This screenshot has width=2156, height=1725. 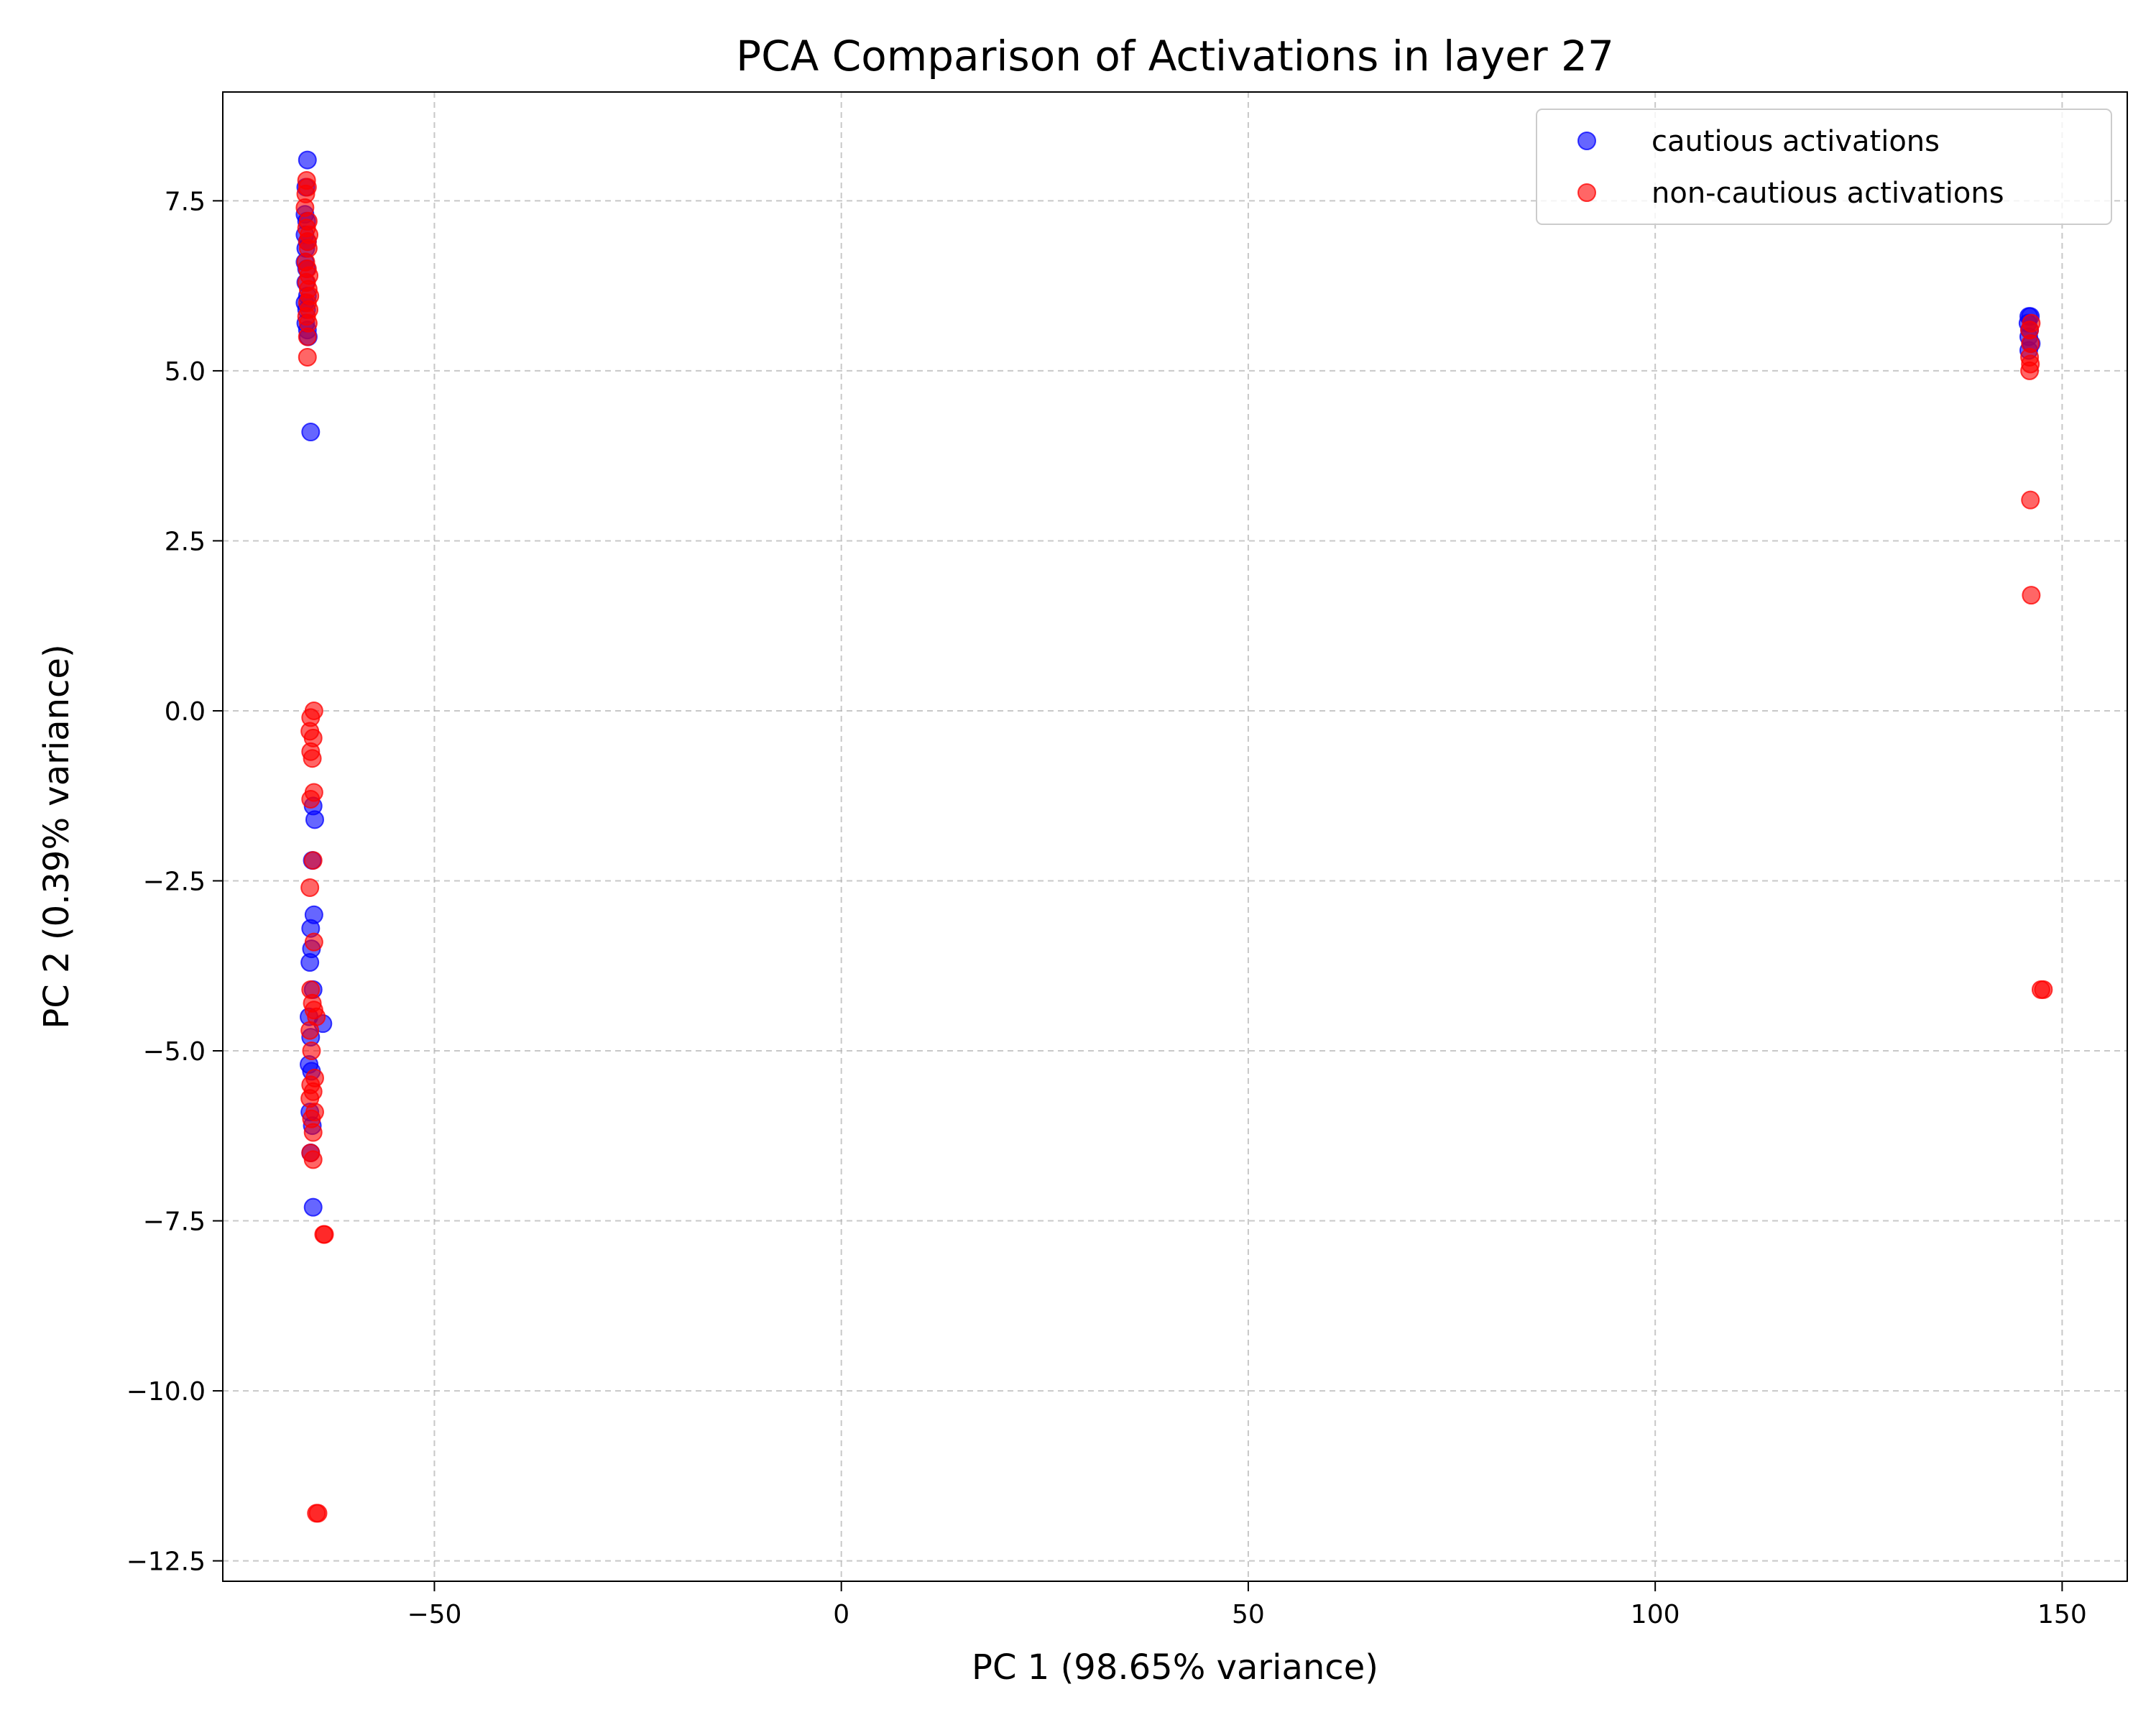 What do you see at coordinates (185, 372) in the screenshot?
I see `y-tick-label: 5.0` at bounding box center [185, 372].